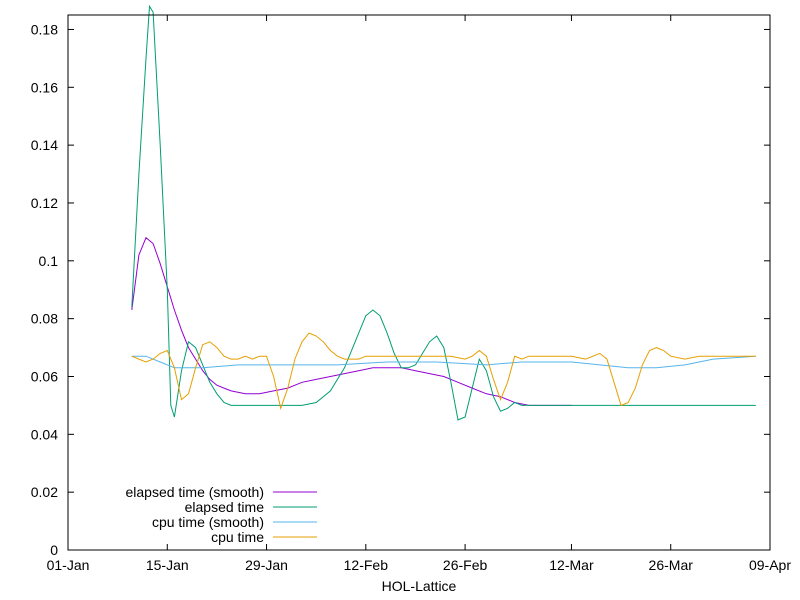 This screenshot has height=600, width=800. Describe the element at coordinates (44, 376) in the screenshot. I see `y-tick-label: 0.06` at that location.